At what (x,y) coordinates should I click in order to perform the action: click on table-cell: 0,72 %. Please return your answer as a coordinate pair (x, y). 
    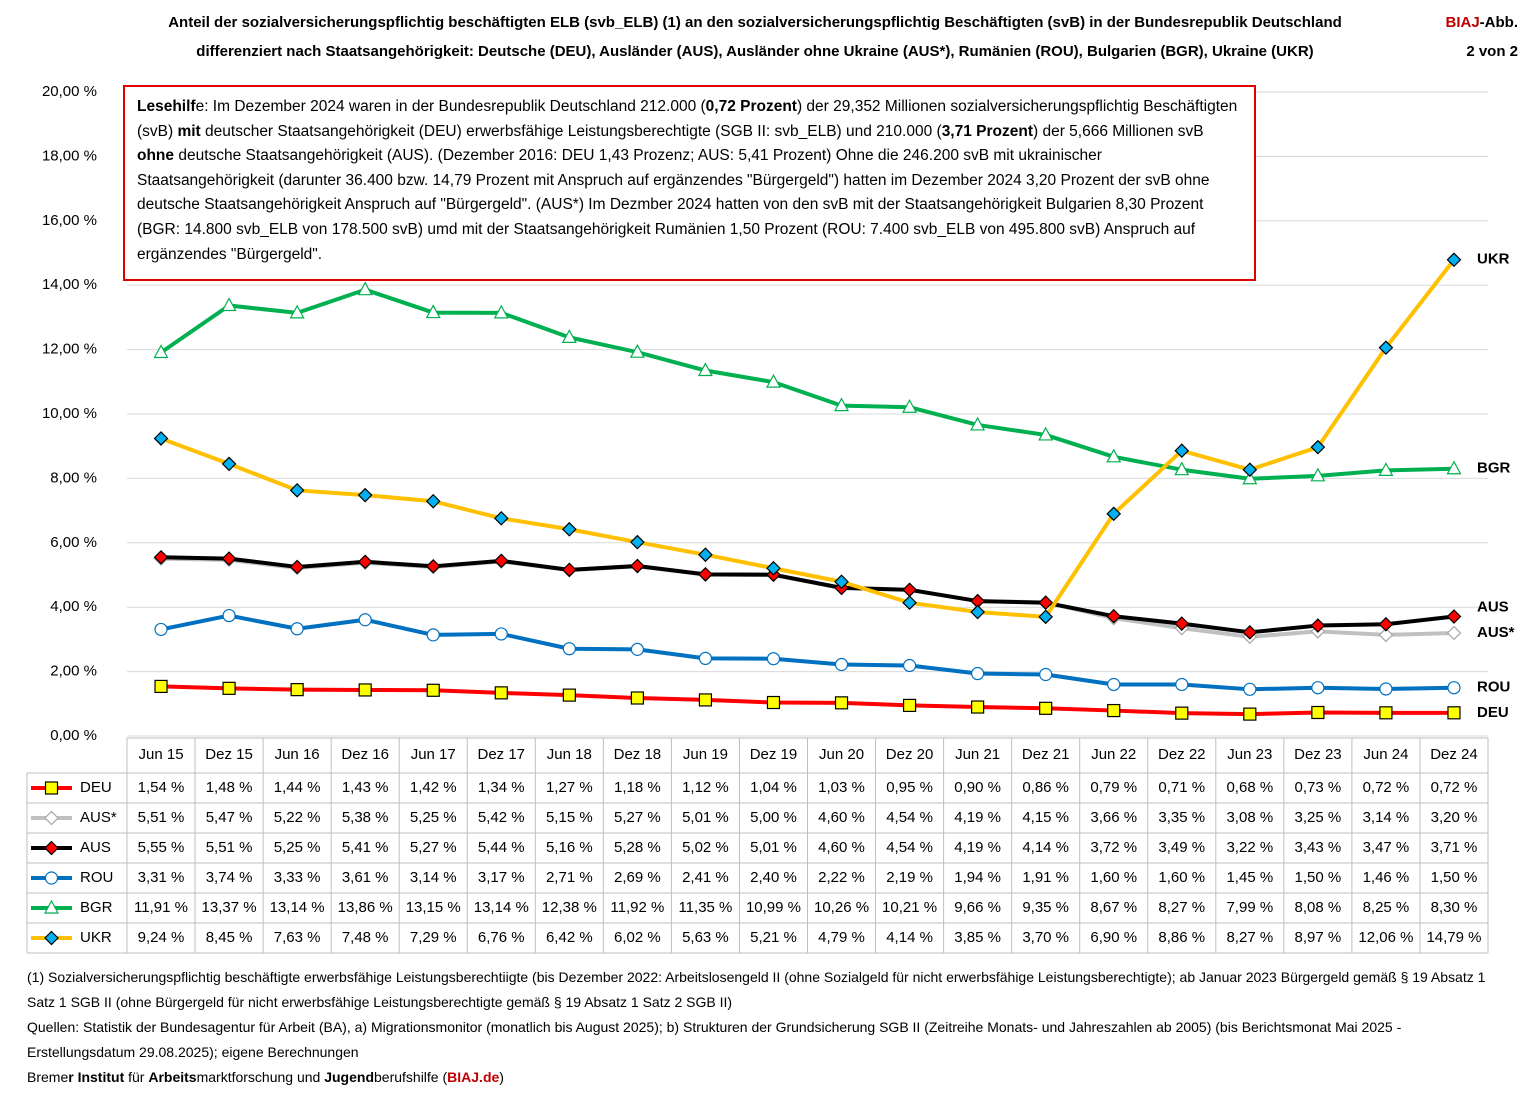
    Looking at the image, I should click on (1454, 787).